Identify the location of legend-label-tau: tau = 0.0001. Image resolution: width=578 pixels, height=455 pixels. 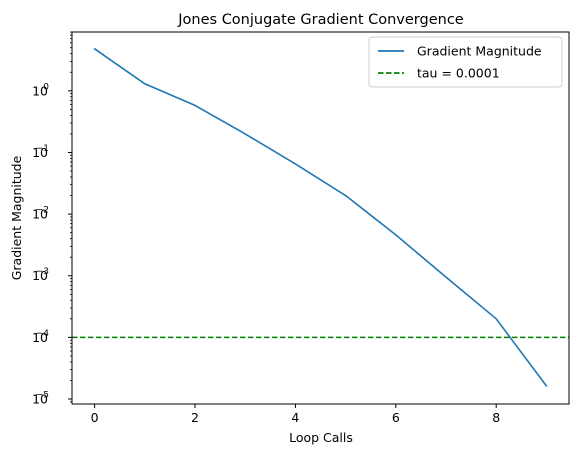
(458, 73).